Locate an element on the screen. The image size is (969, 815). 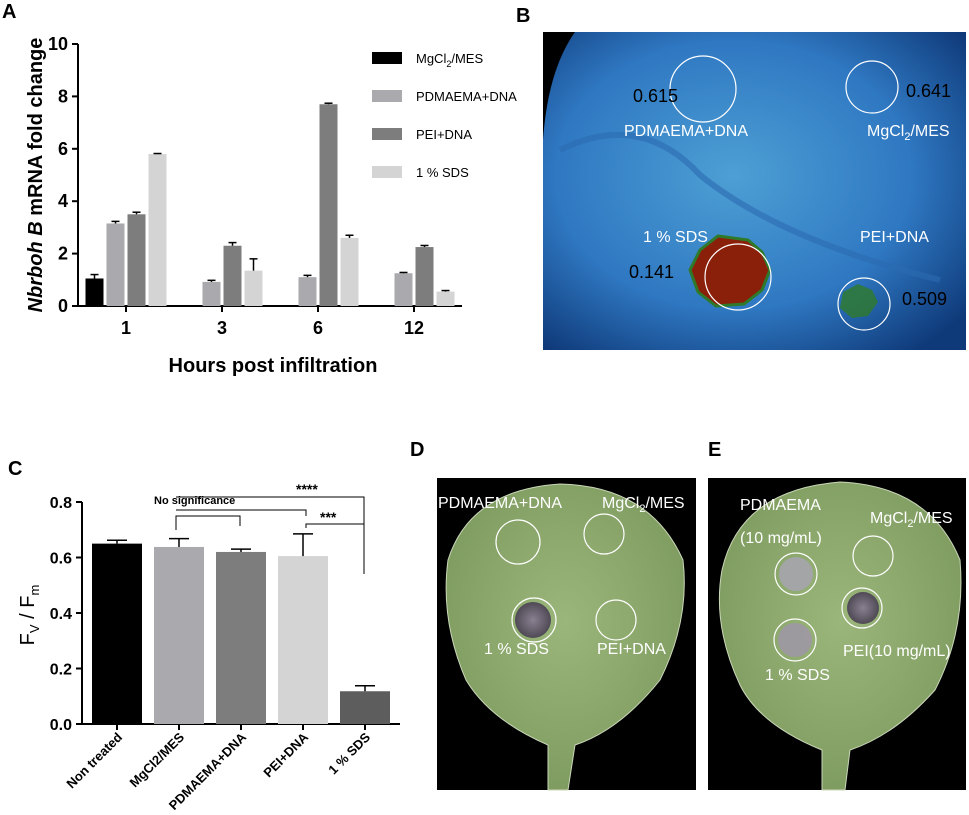
chart-c-x-tick-label: PEI+DNA is located at coordinates (285, 754).